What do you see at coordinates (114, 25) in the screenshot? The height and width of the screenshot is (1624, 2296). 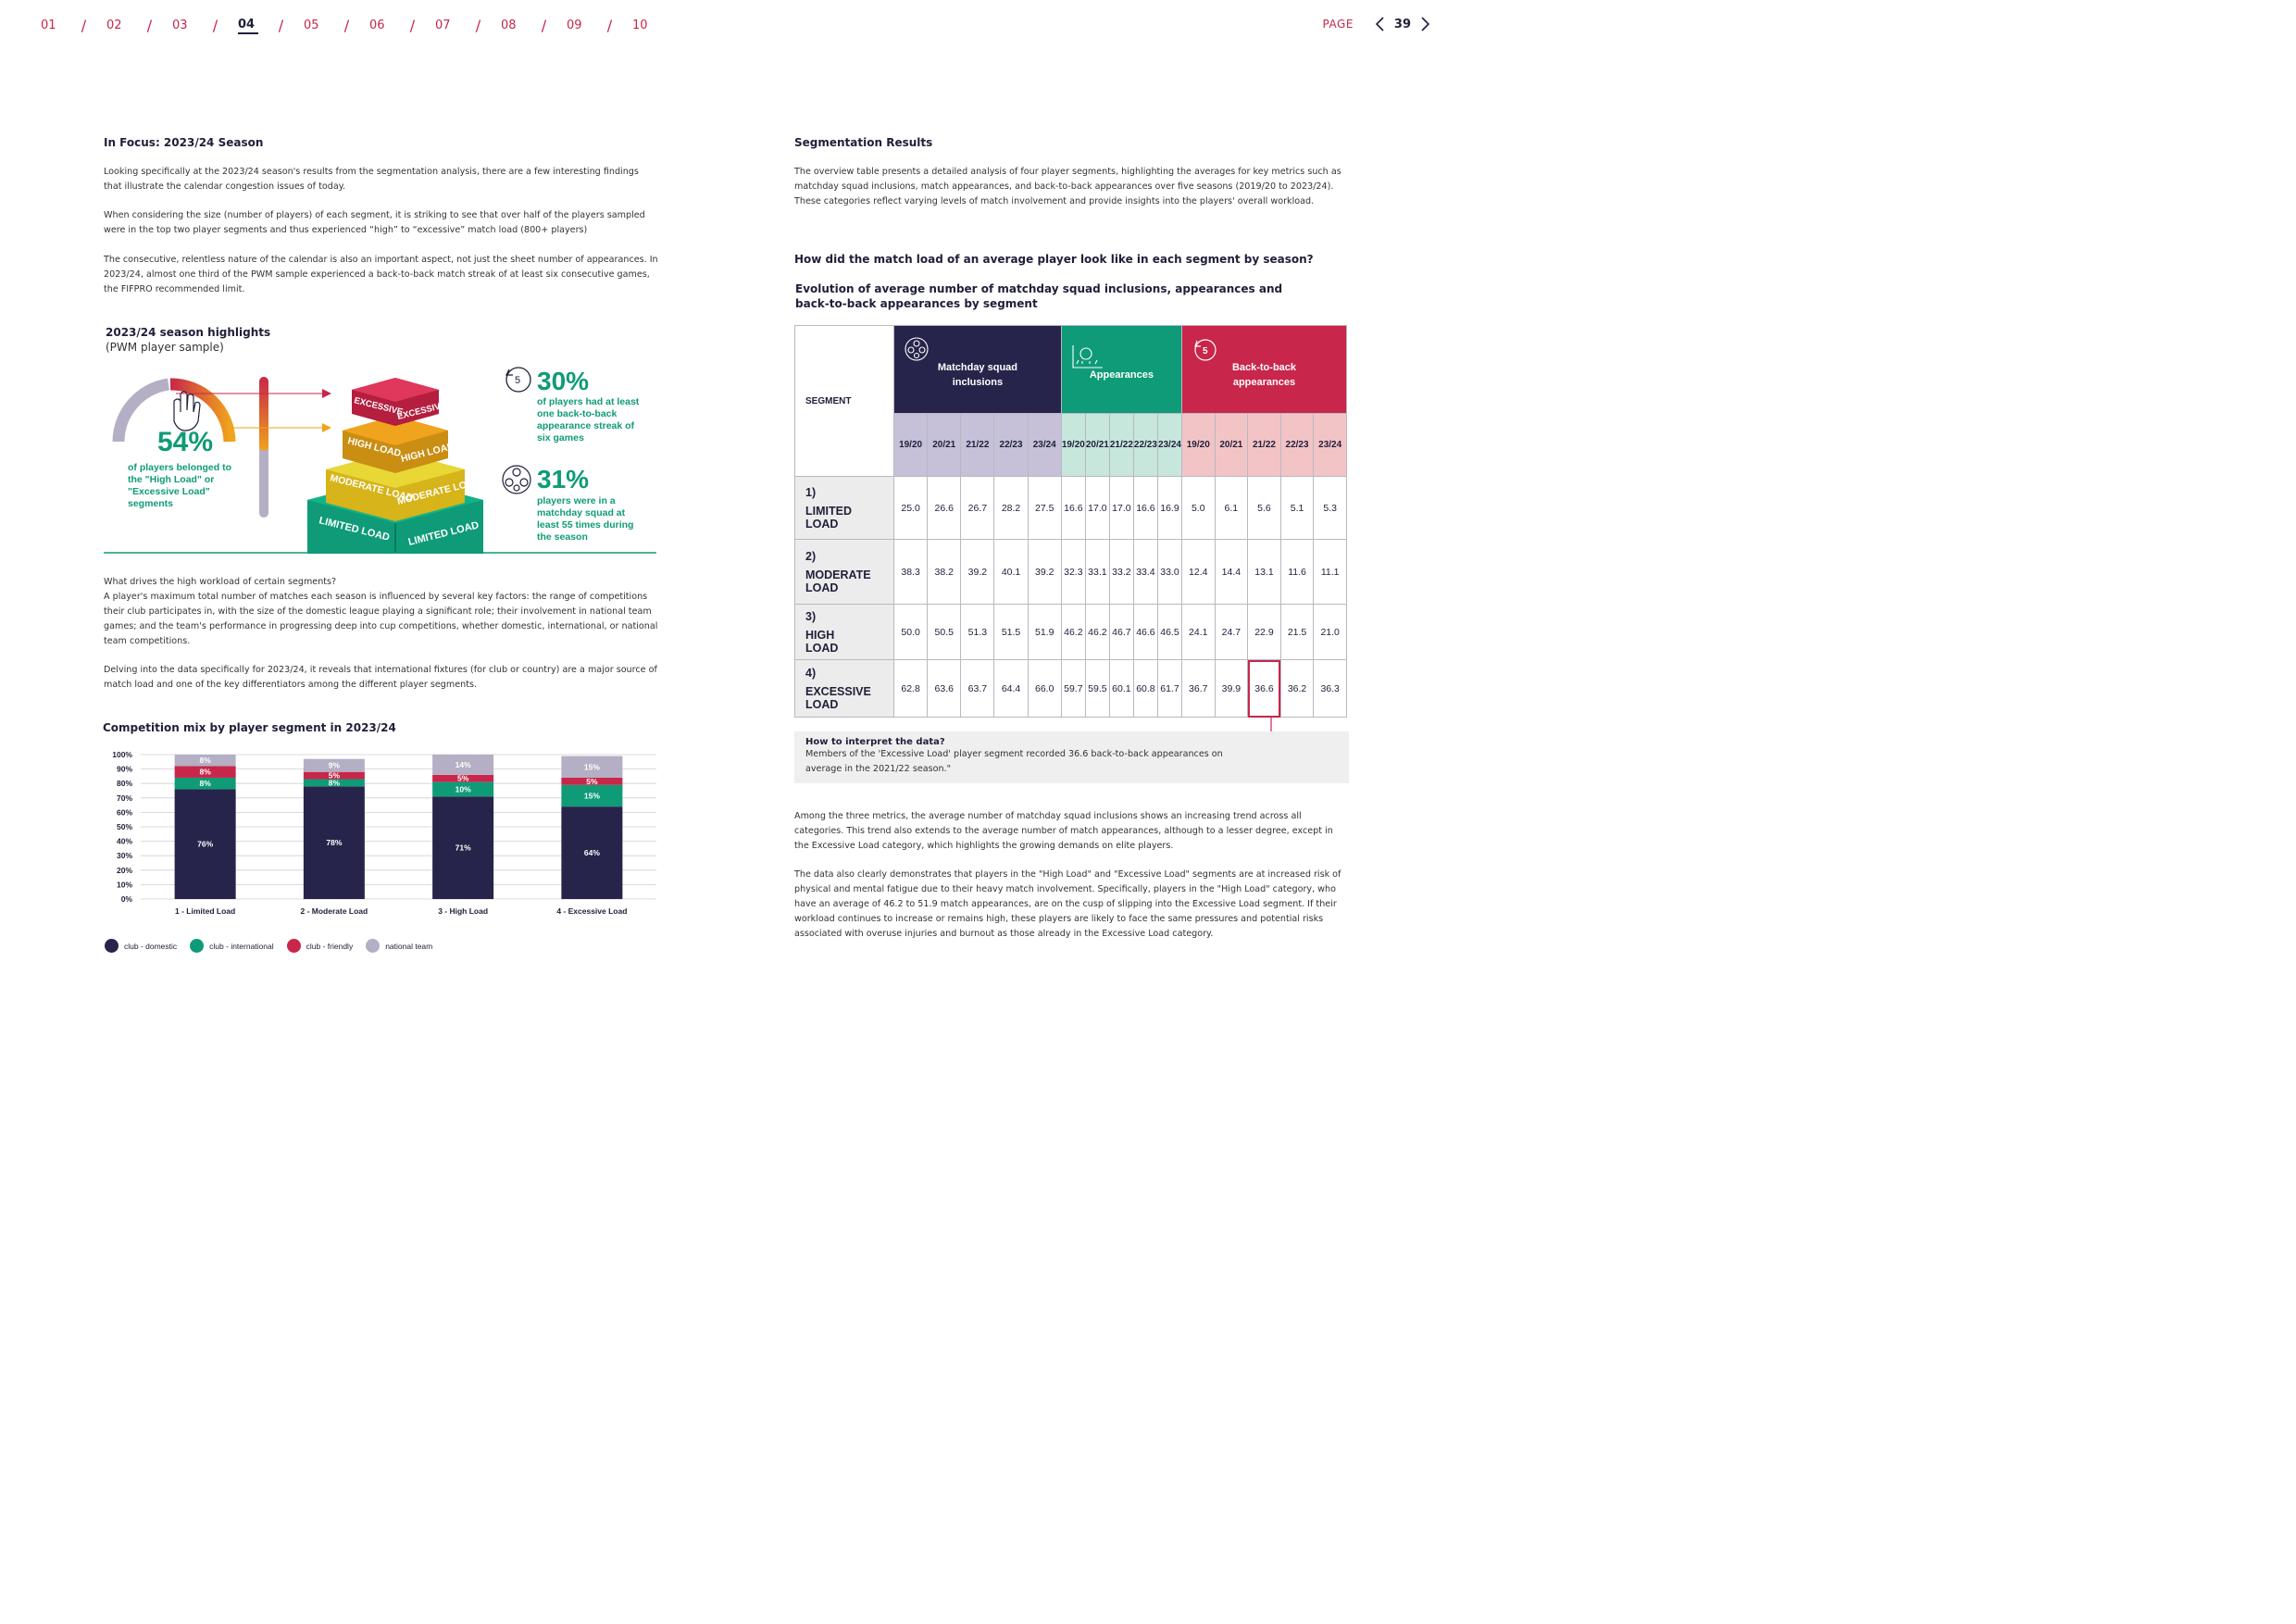 I see `chapter-link-02: 02` at bounding box center [114, 25].